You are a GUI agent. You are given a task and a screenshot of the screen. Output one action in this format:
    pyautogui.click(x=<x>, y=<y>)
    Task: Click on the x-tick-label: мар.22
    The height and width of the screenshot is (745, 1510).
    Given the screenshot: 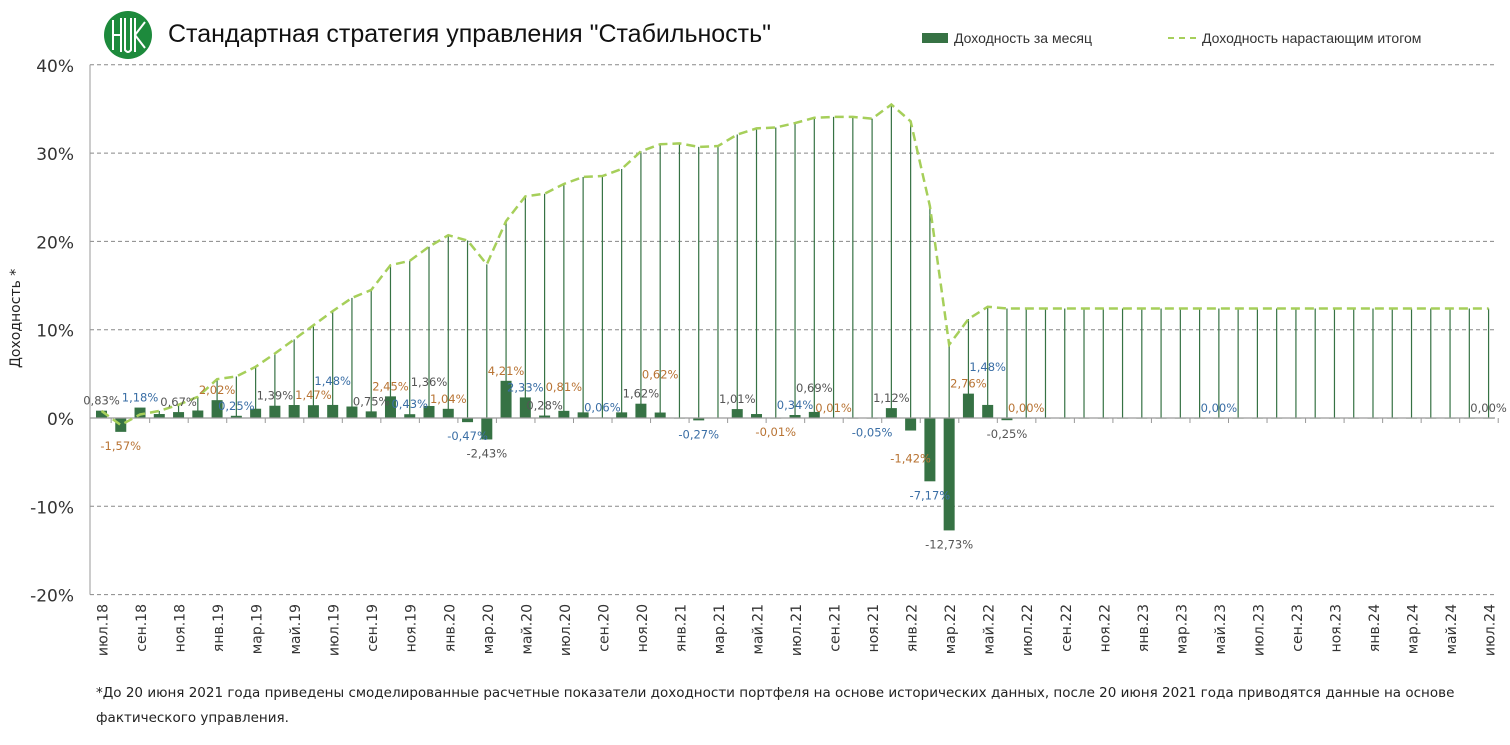 What is the action you would take?
    pyautogui.click(x=951, y=629)
    